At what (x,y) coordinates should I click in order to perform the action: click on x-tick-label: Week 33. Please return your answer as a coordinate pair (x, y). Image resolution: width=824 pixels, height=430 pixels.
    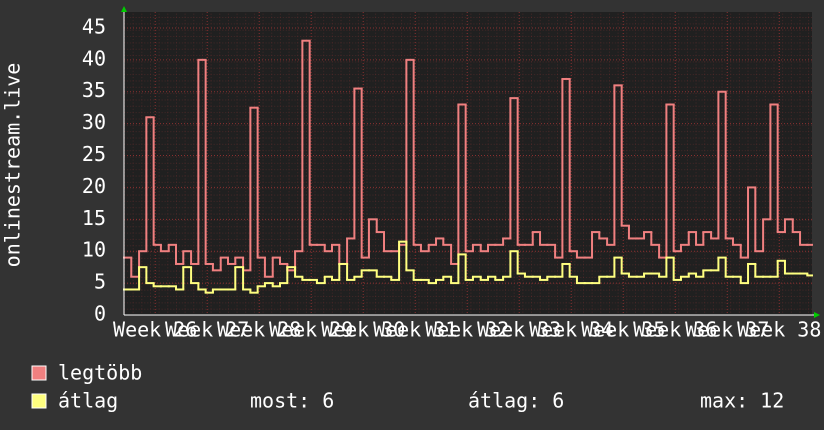
    Looking at the image, I should click on (519, 330).